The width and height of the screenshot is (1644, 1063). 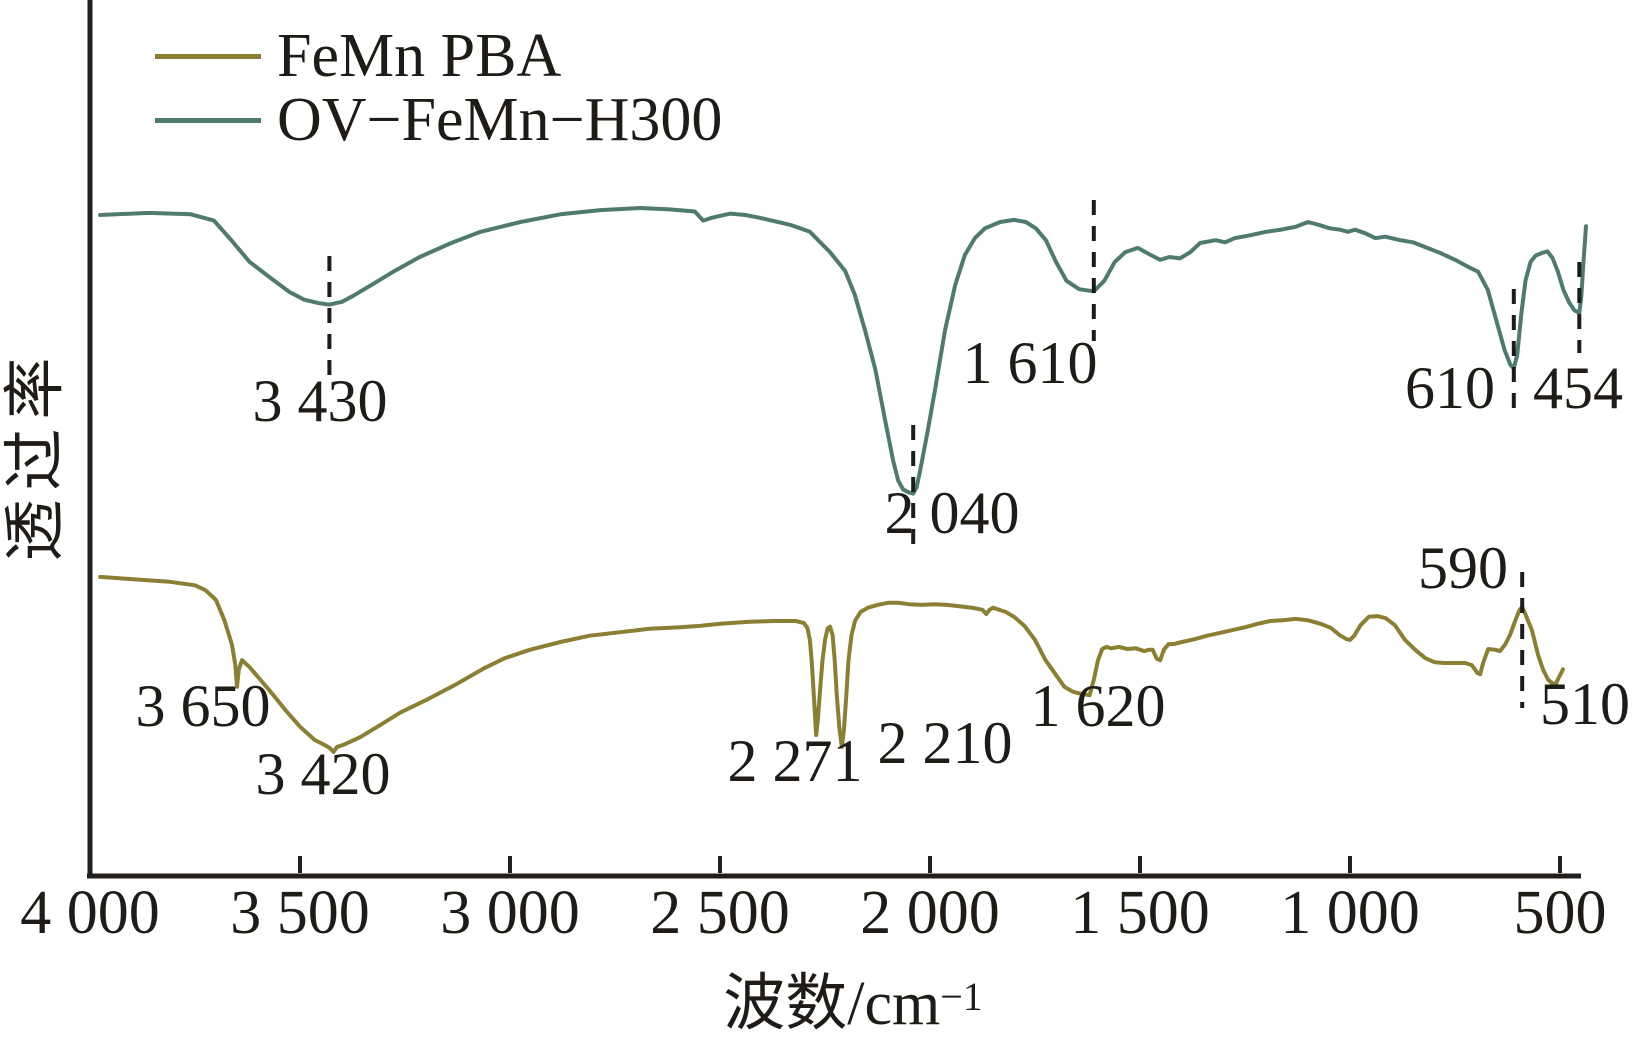 I want to click on peak-label-2-040: 2 040, so click(x=952, y=513).